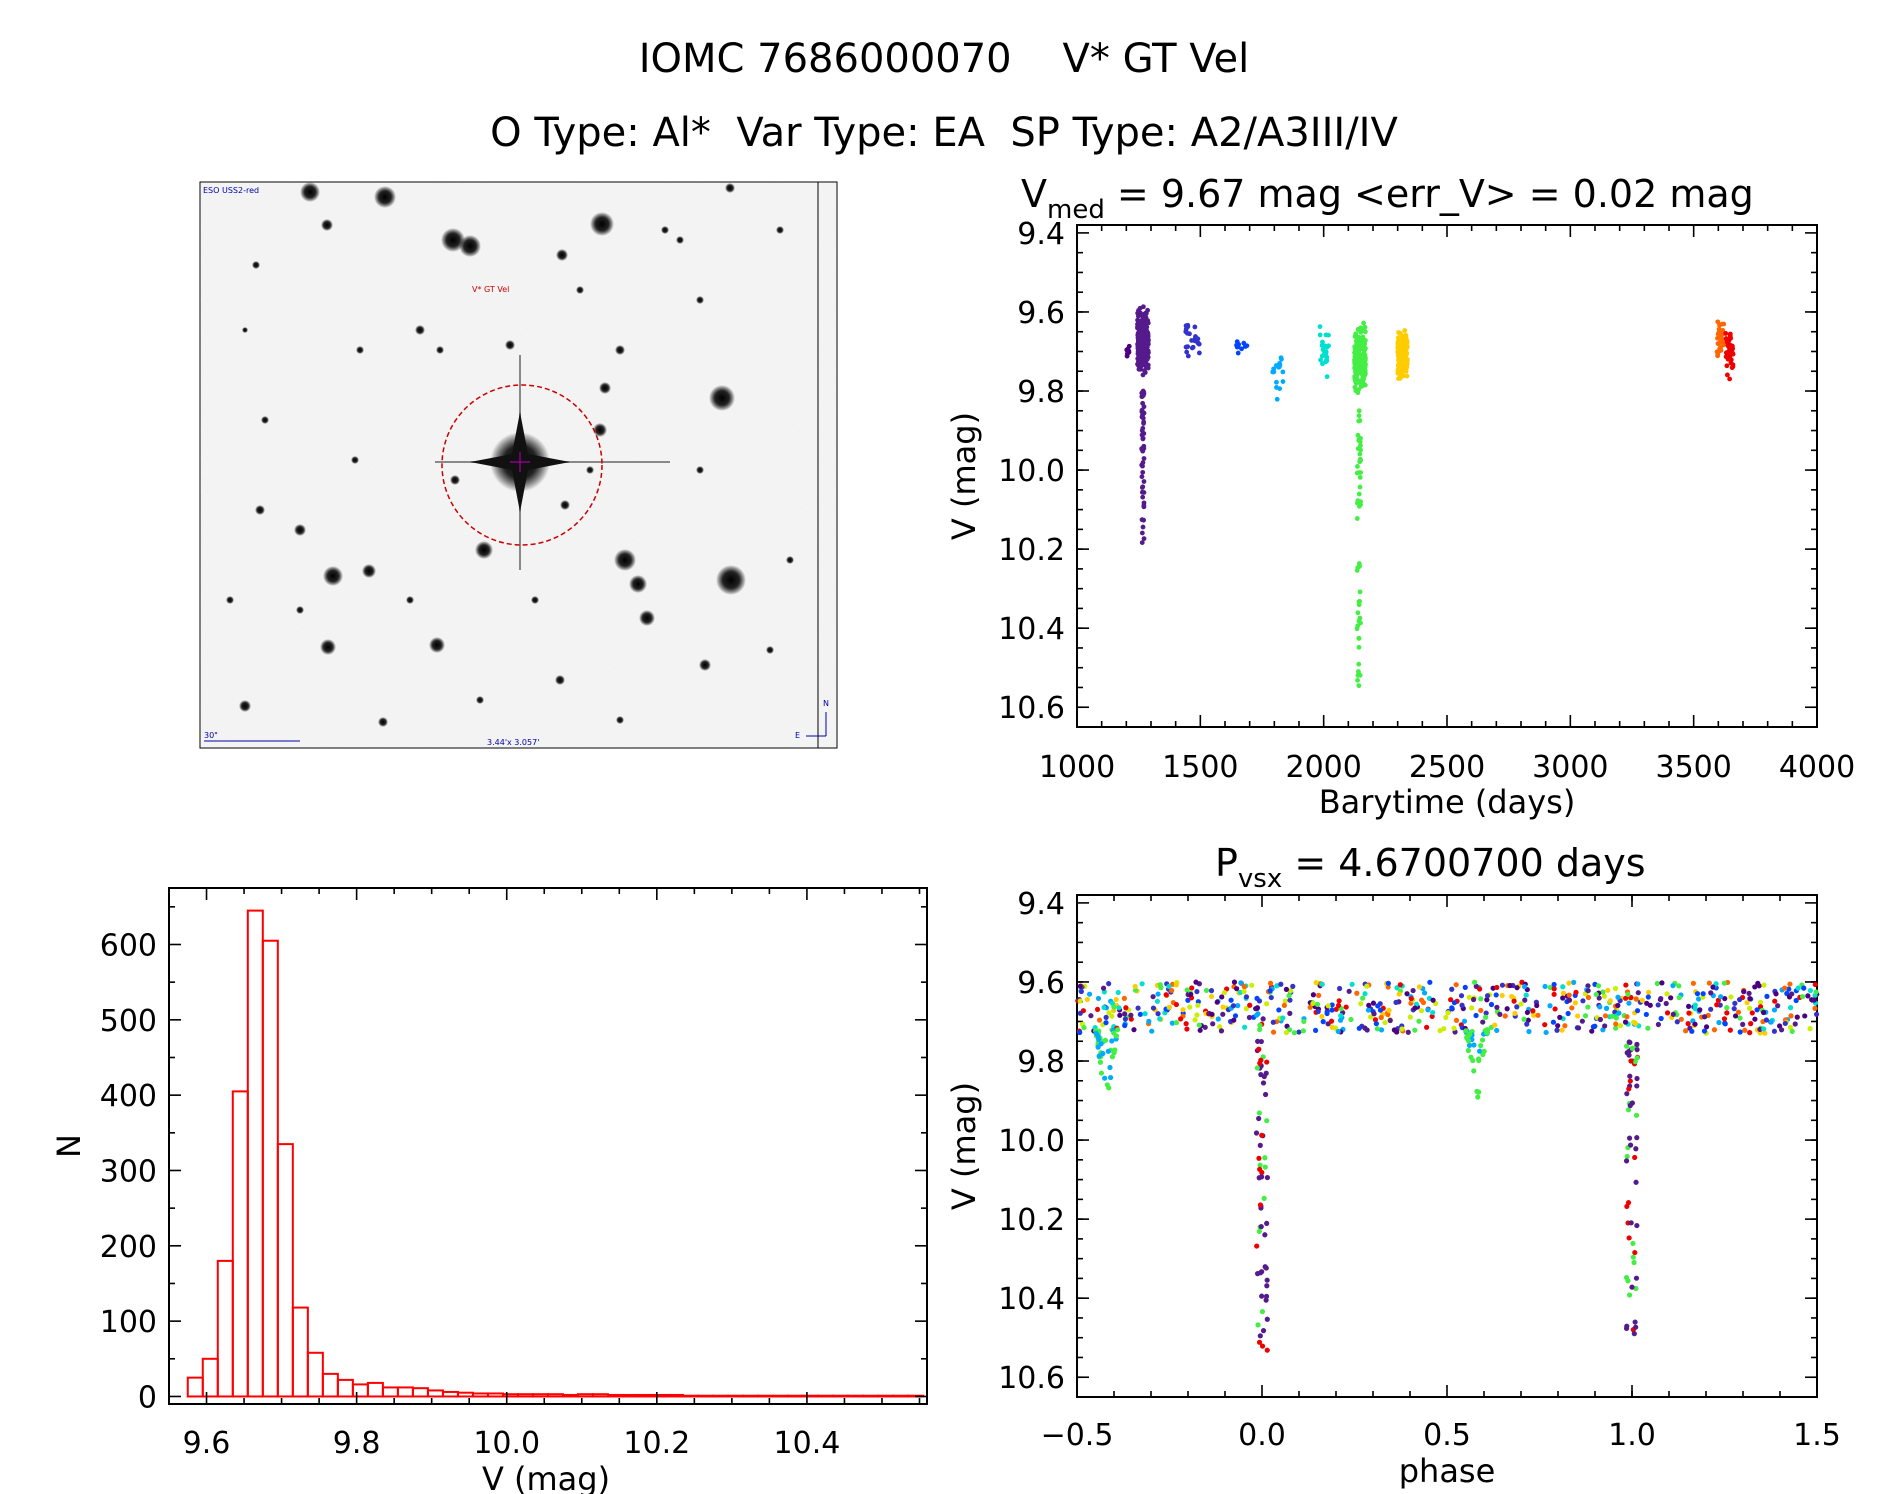  I want to click on phased-curve-xlabel: phase, so click(1447, 1471).